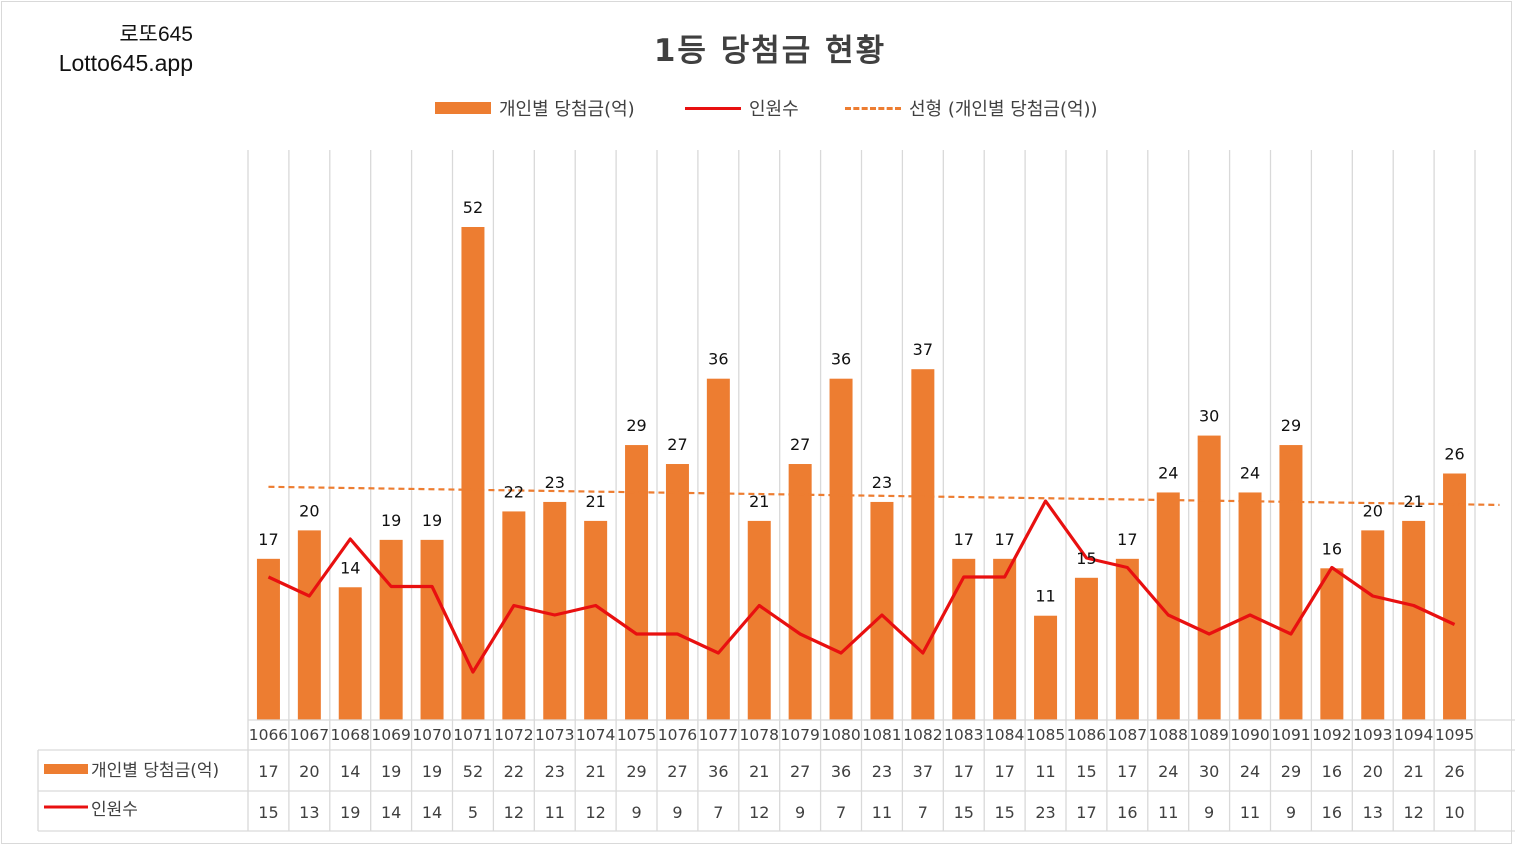 The width and height of the screenshot is (1515, 847). Describe the element at coordinates (1086, 771) in the screenshot. I see `table-bar-value: 15` at that location.